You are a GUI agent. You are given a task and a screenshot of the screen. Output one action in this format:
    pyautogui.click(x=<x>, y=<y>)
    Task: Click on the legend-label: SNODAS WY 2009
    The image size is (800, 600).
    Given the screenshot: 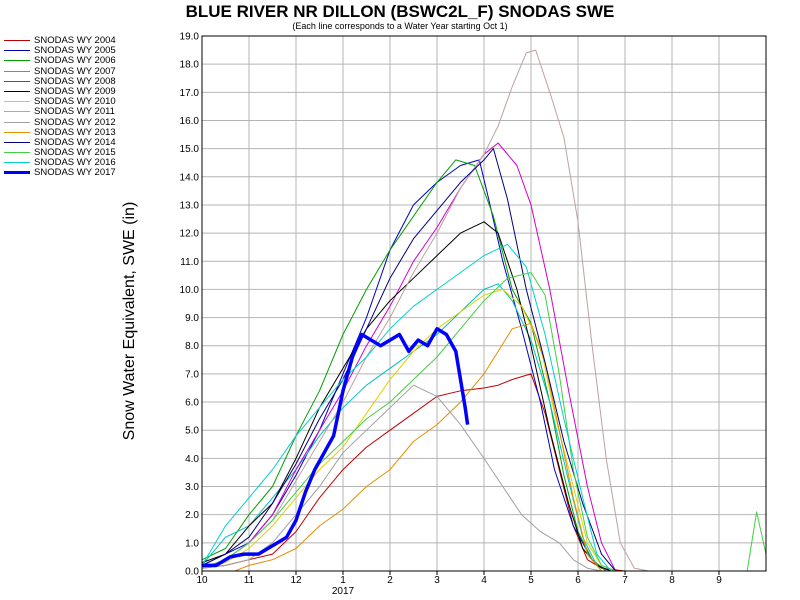 What is the action you would take?
    pyautogui.click(x=75, y=91)
    